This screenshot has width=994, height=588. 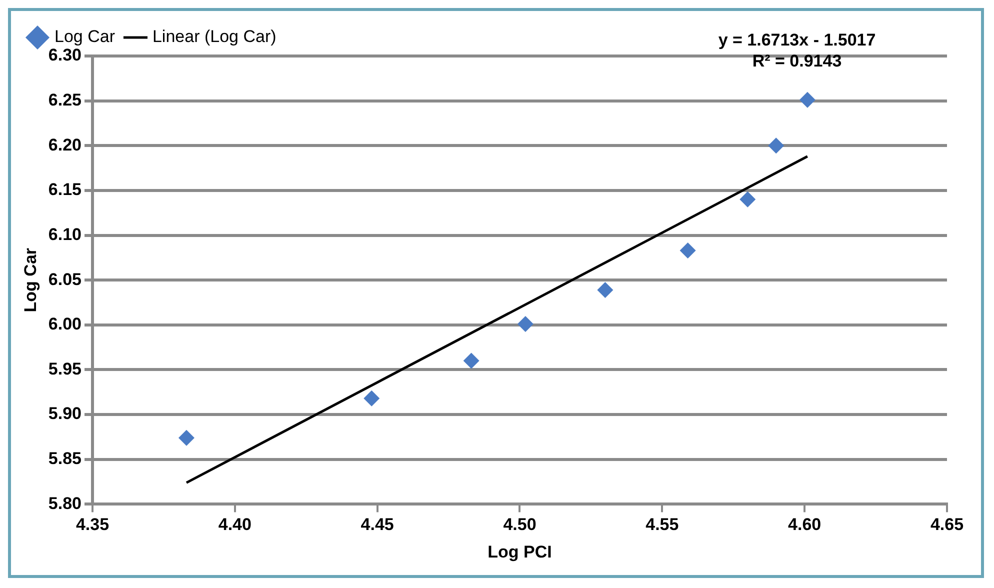 I want to click on x-tick-label: 4.35, so click(x=93, y=524).